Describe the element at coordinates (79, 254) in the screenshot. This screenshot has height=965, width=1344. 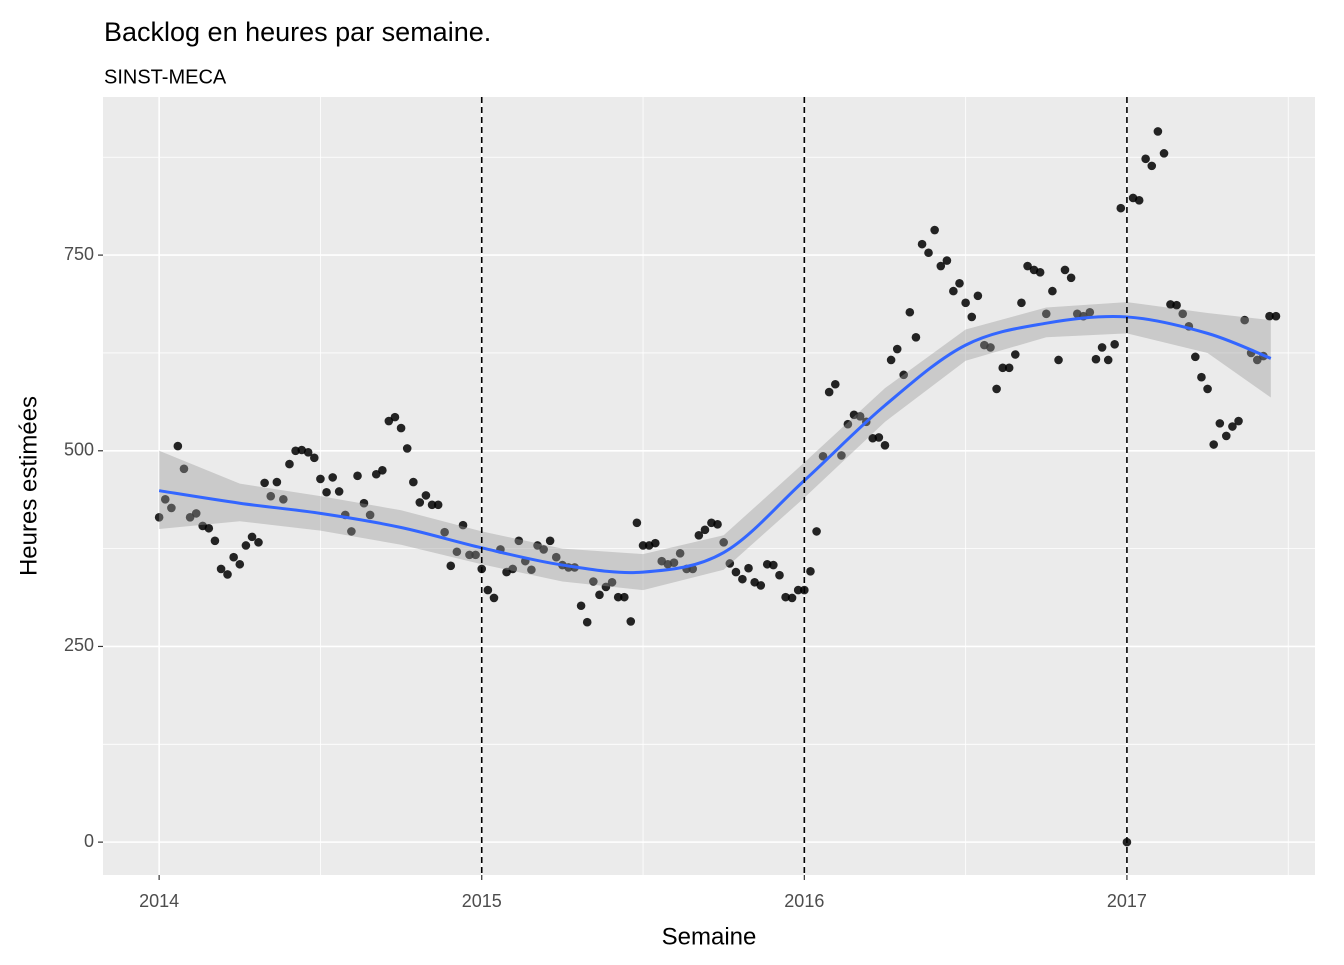
I see `y-tick-label: 750` at that location.